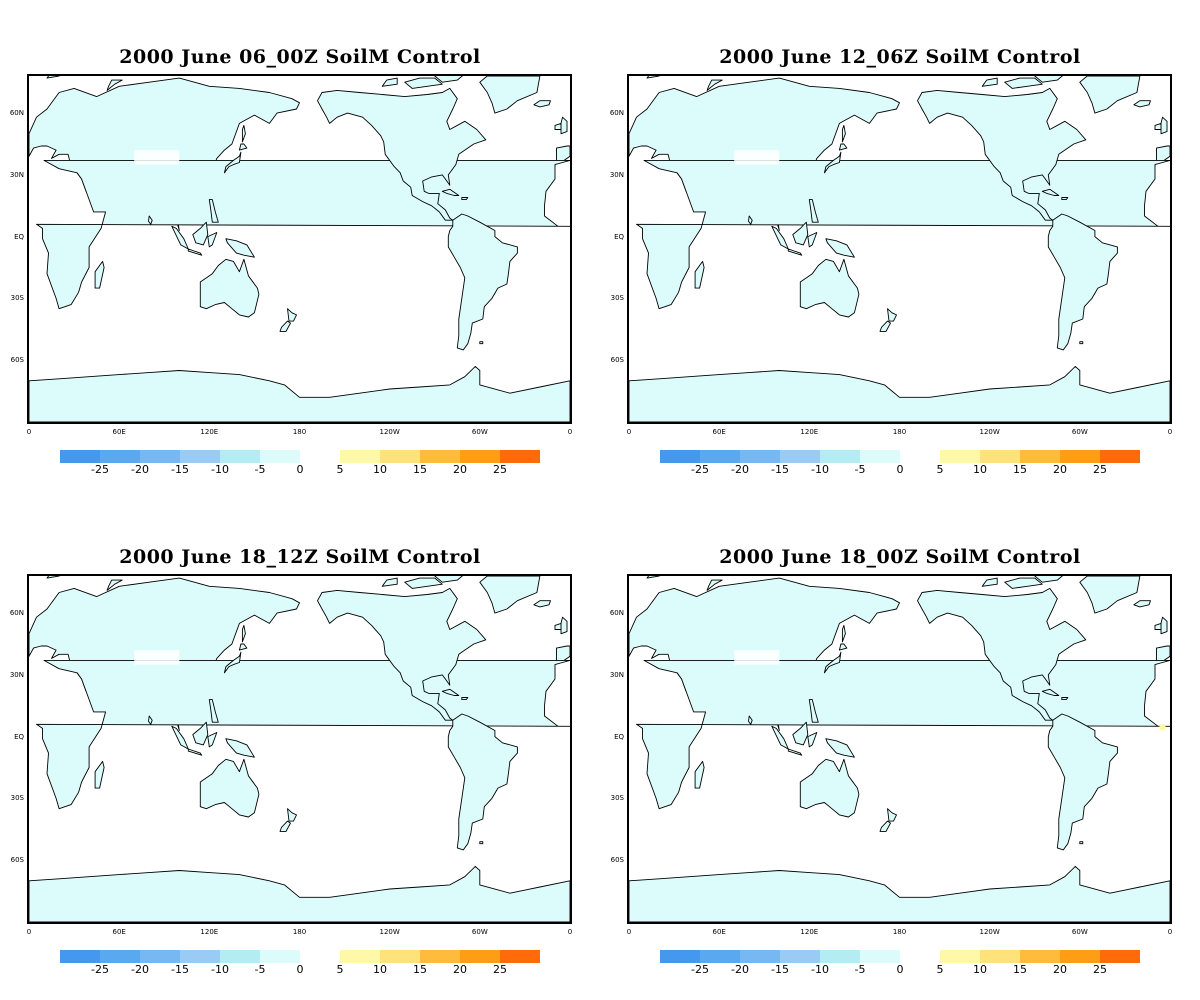  Describe the element at coordinates (616, 174) in the screenshot. I see `latitude-label: 30N` at that location.